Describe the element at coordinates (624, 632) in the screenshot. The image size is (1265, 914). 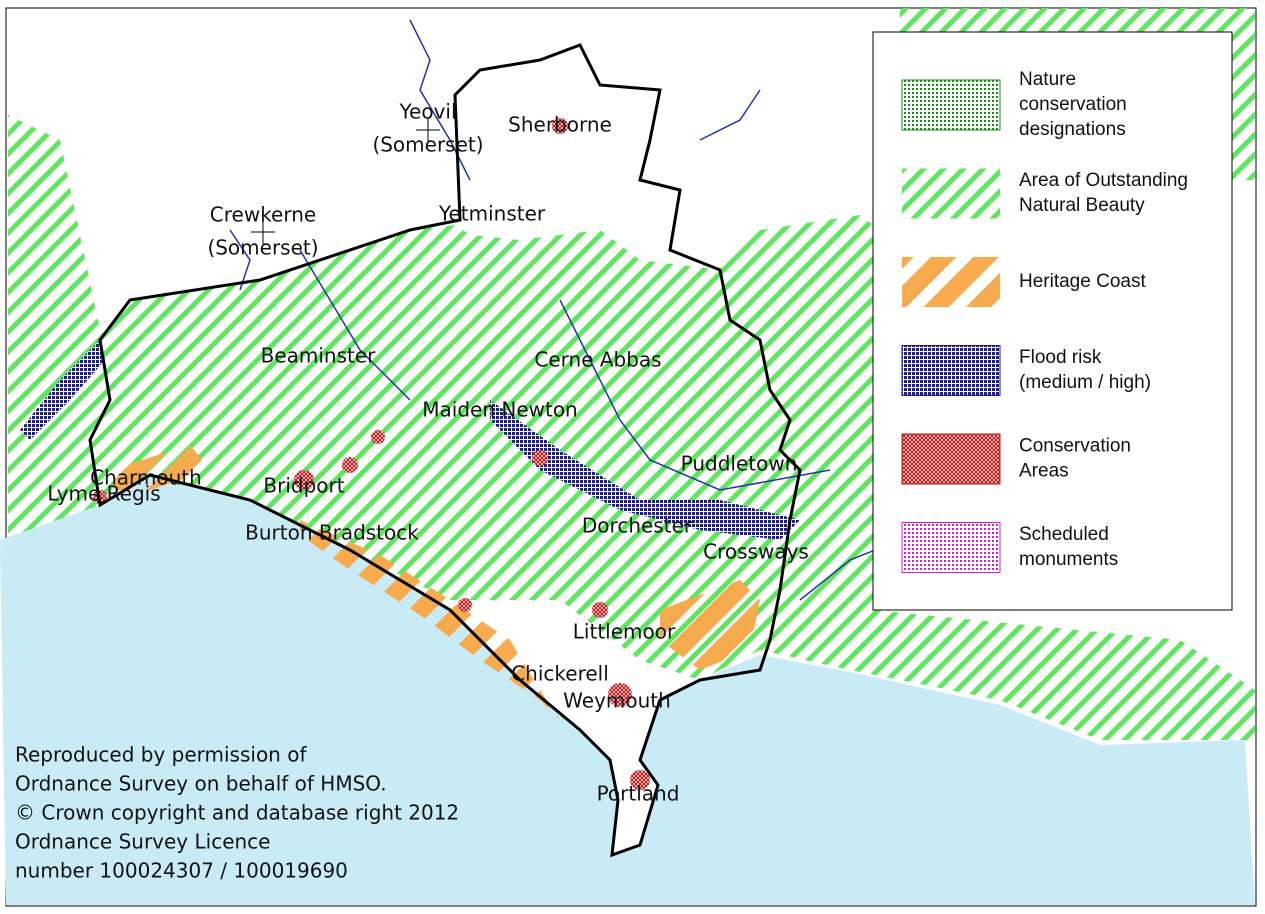
I see `place-label: Littlemoor` at that location.